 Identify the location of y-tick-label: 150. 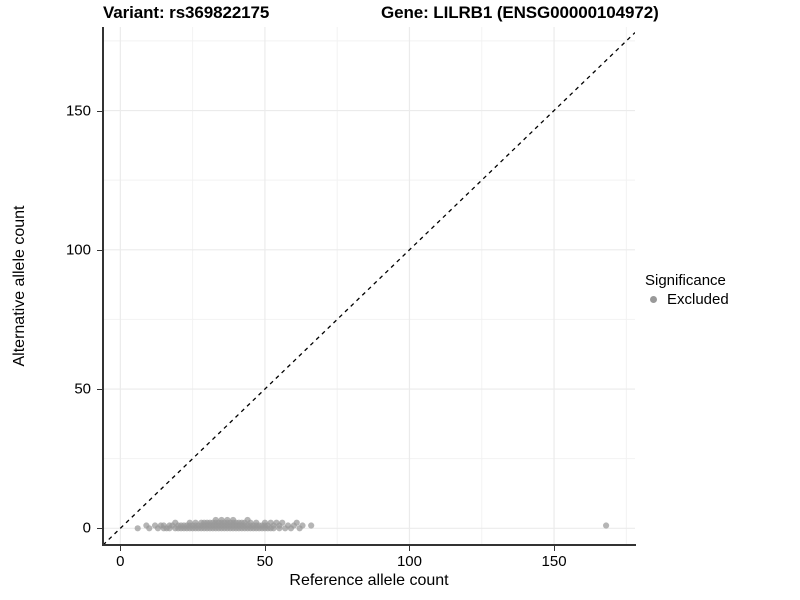
(78, 111).